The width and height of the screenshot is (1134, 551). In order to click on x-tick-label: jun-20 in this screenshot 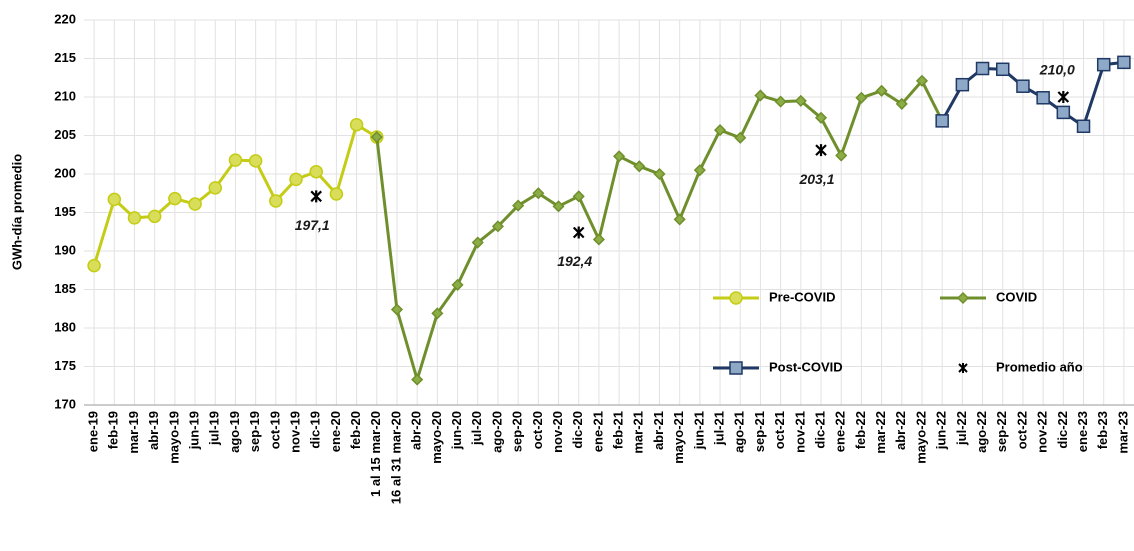, I will do `click(456, 430)`.